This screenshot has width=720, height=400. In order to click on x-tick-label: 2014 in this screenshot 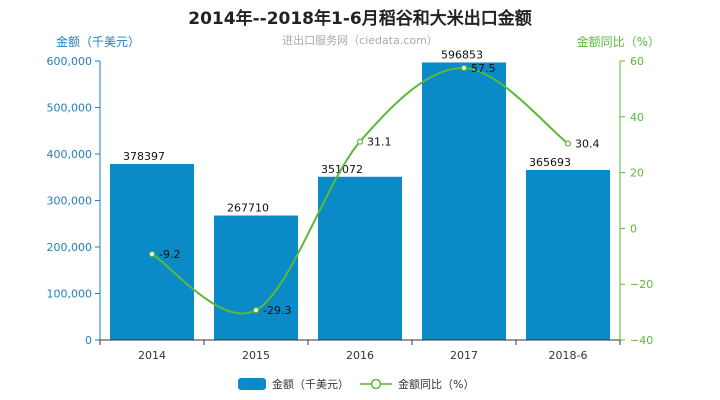, I will do `click(152, 355)`.